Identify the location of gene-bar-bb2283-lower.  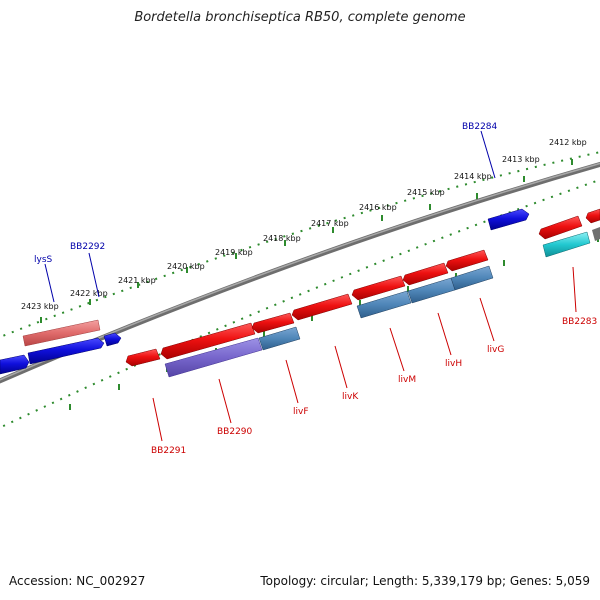
(566, 244).